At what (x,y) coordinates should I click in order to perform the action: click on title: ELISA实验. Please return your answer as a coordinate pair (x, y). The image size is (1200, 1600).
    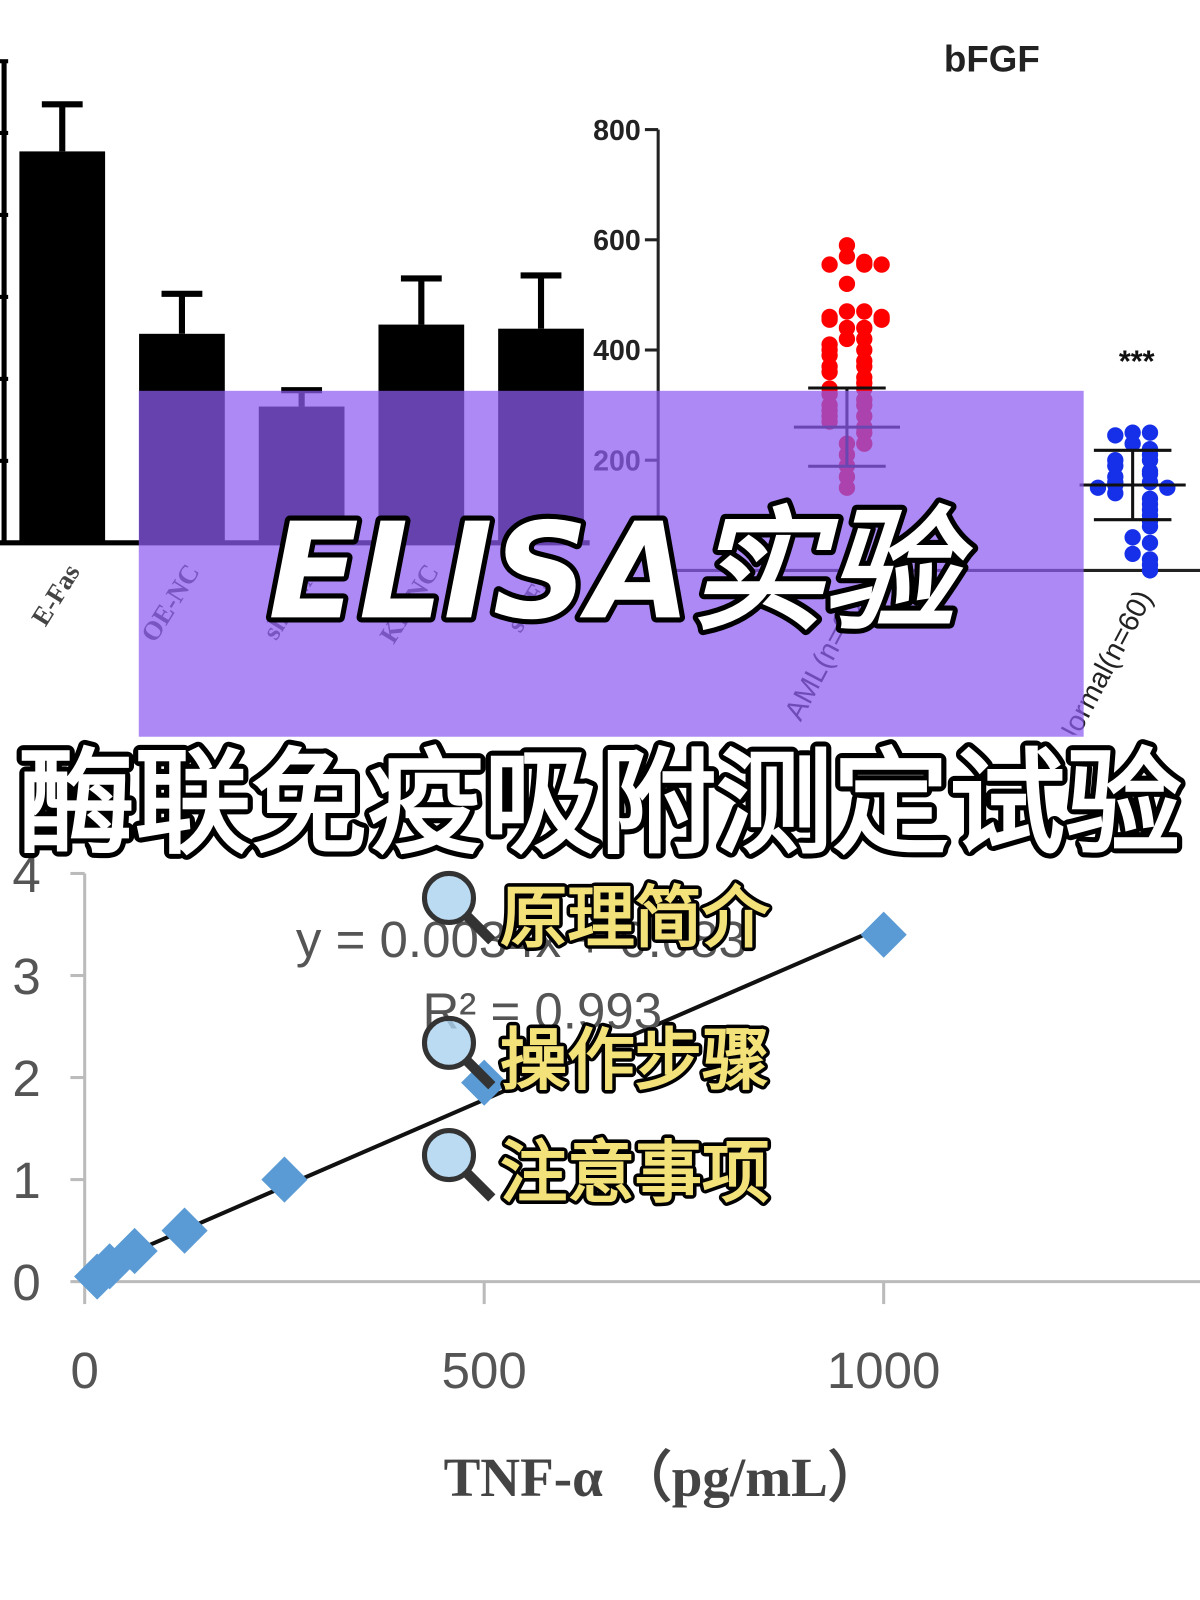
    Looking at the image, I should click on (620, 572).